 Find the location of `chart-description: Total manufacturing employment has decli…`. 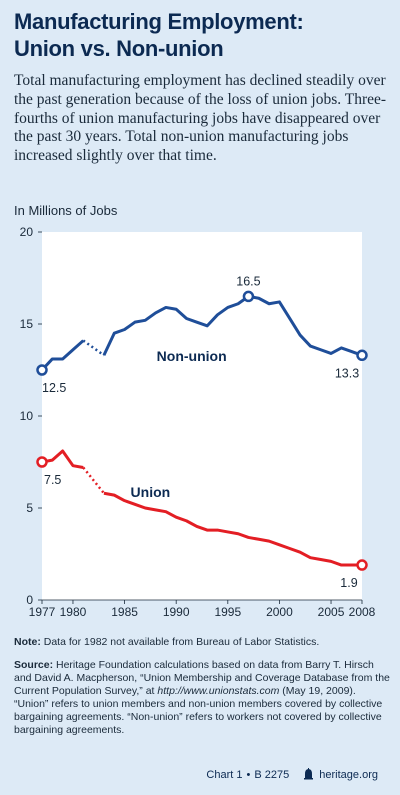

chart-description: Total manufacturing employment has decli… is located at coordinates (200, 118).